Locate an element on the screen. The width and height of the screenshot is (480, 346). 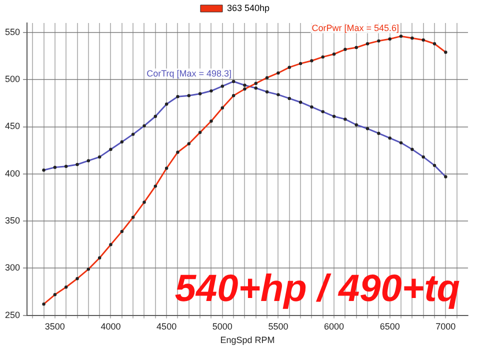
y-tick-label: 350 is located at coordinates (12, 221).